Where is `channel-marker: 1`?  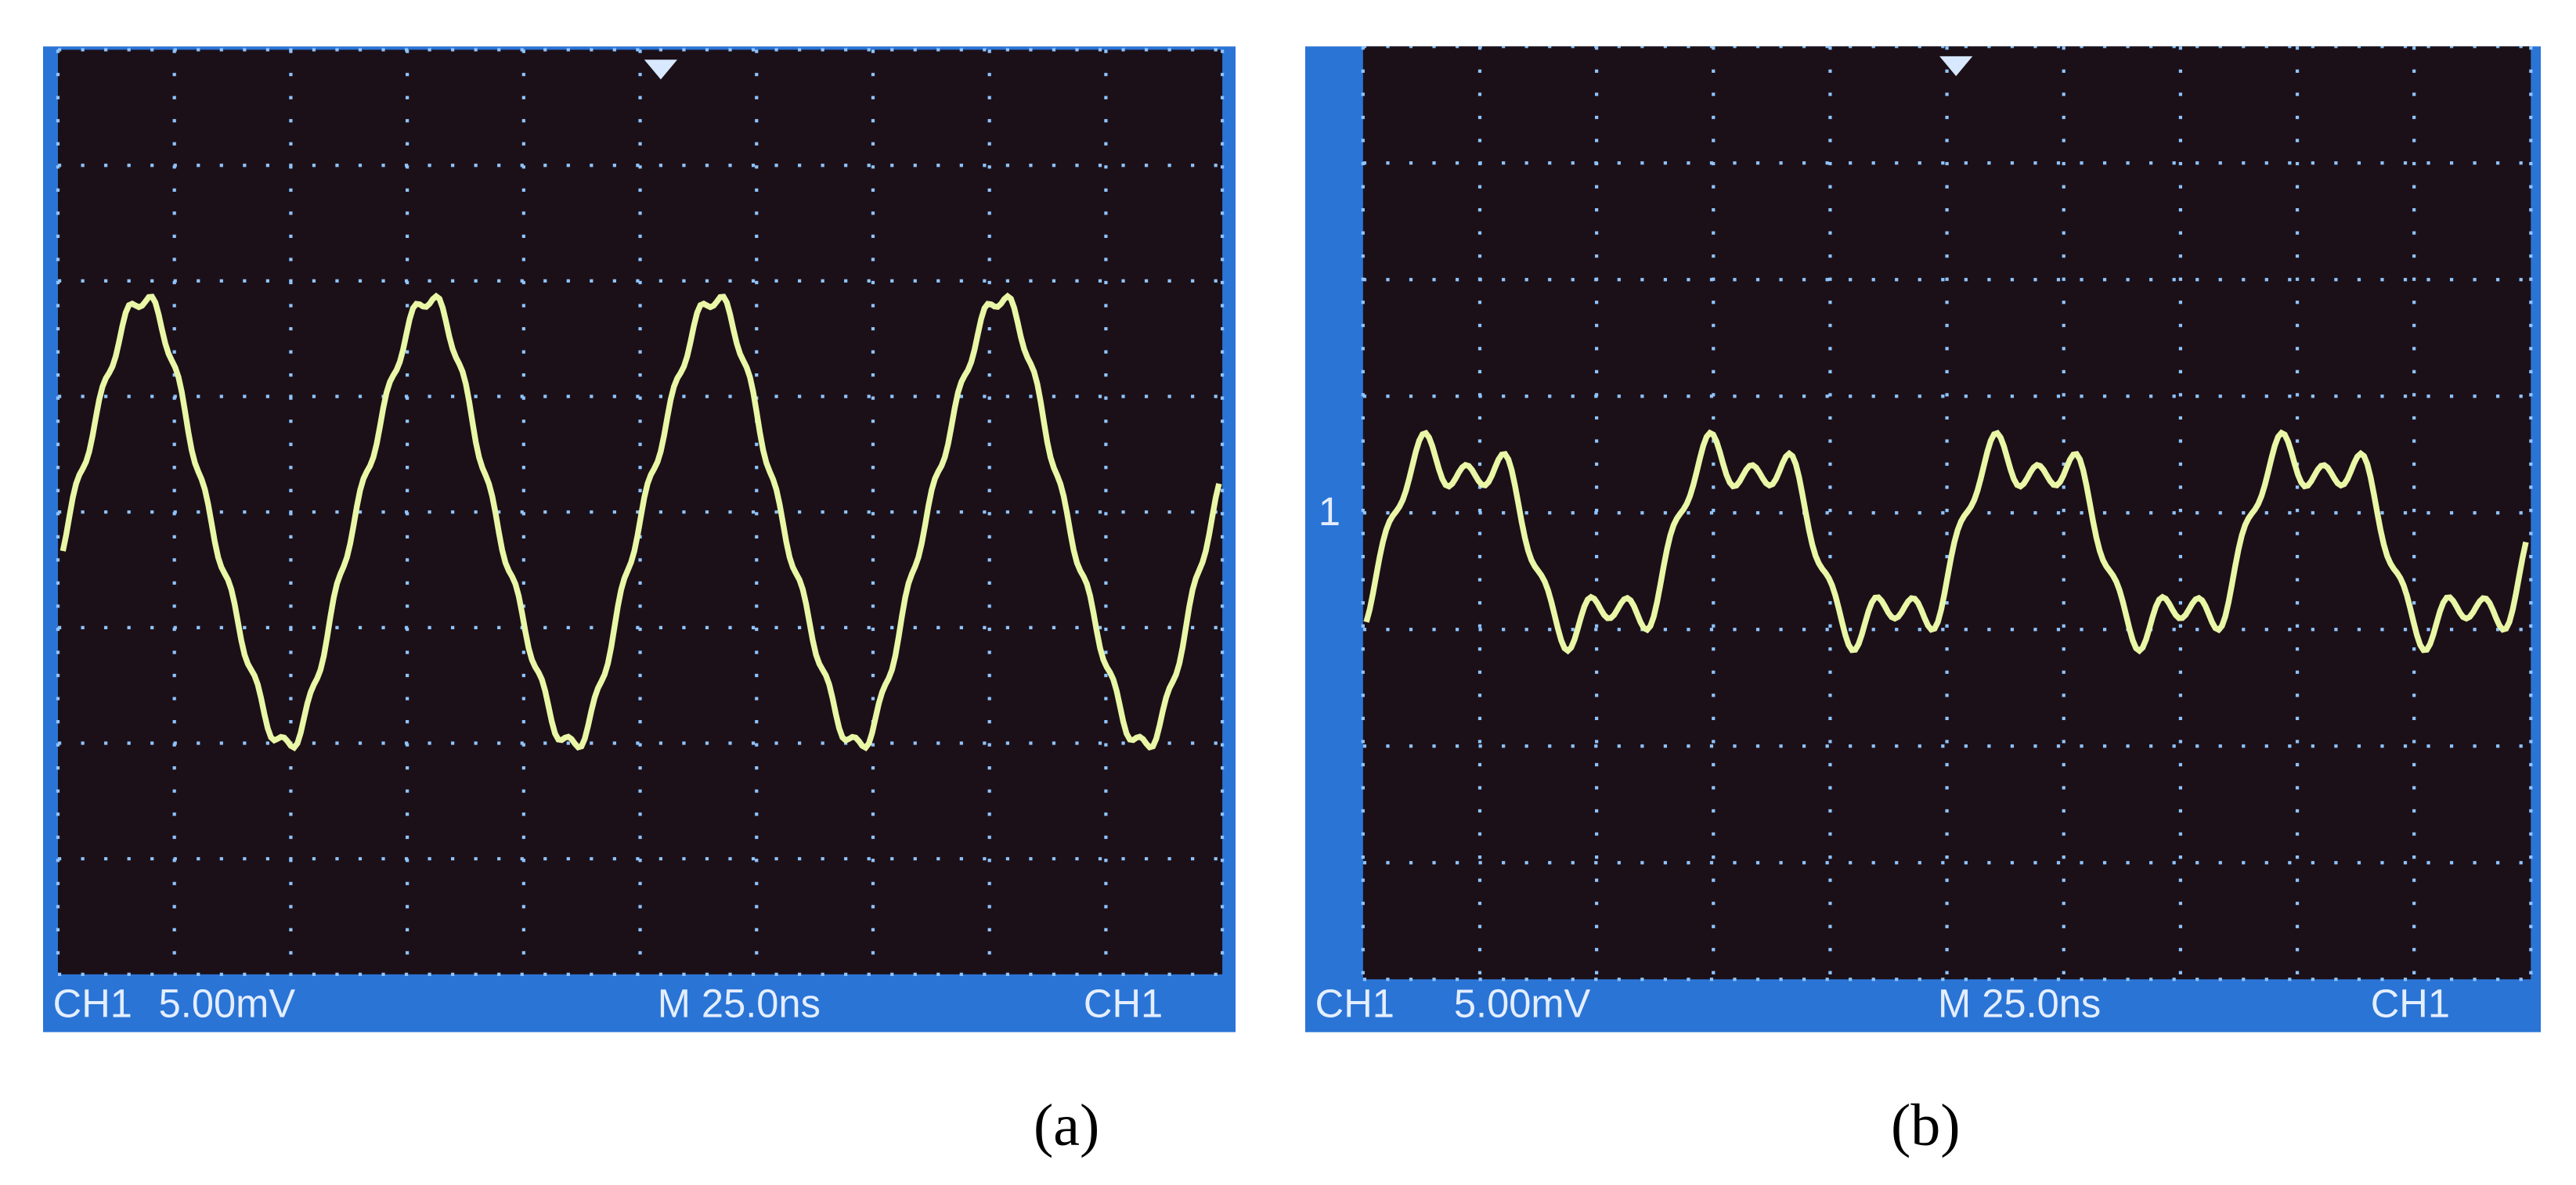
channel-marker: 1 is located at coordinates (1329, 512).